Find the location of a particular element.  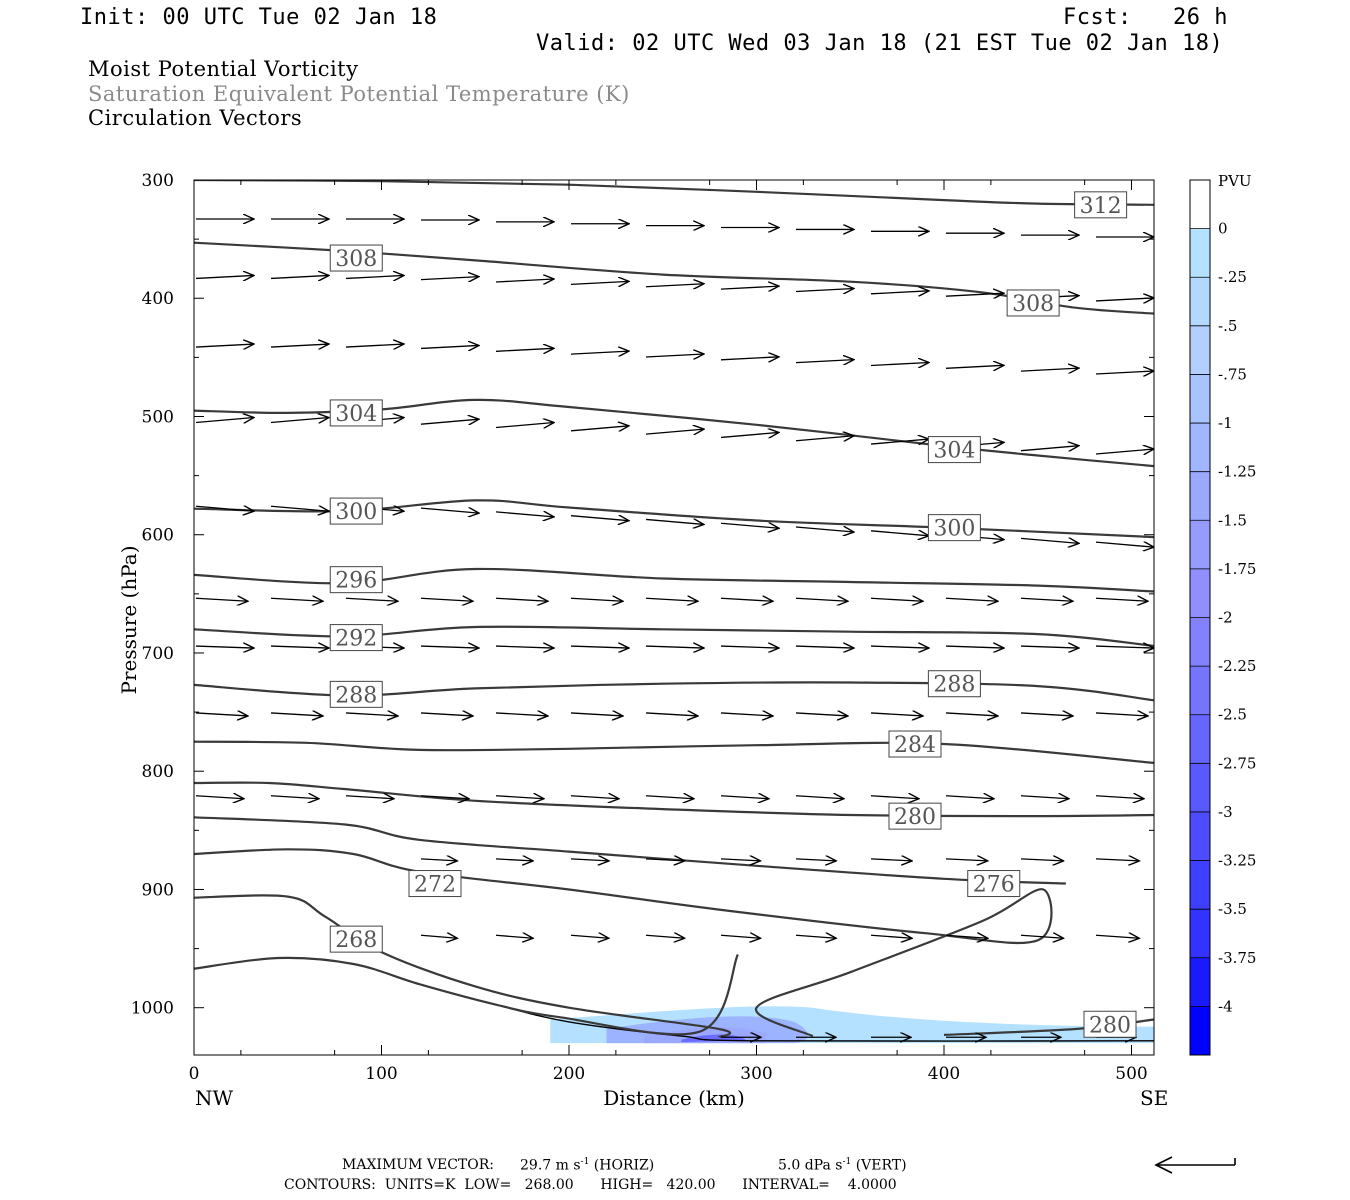

contour-label-292: 292 is located at coordinates (356, 639).